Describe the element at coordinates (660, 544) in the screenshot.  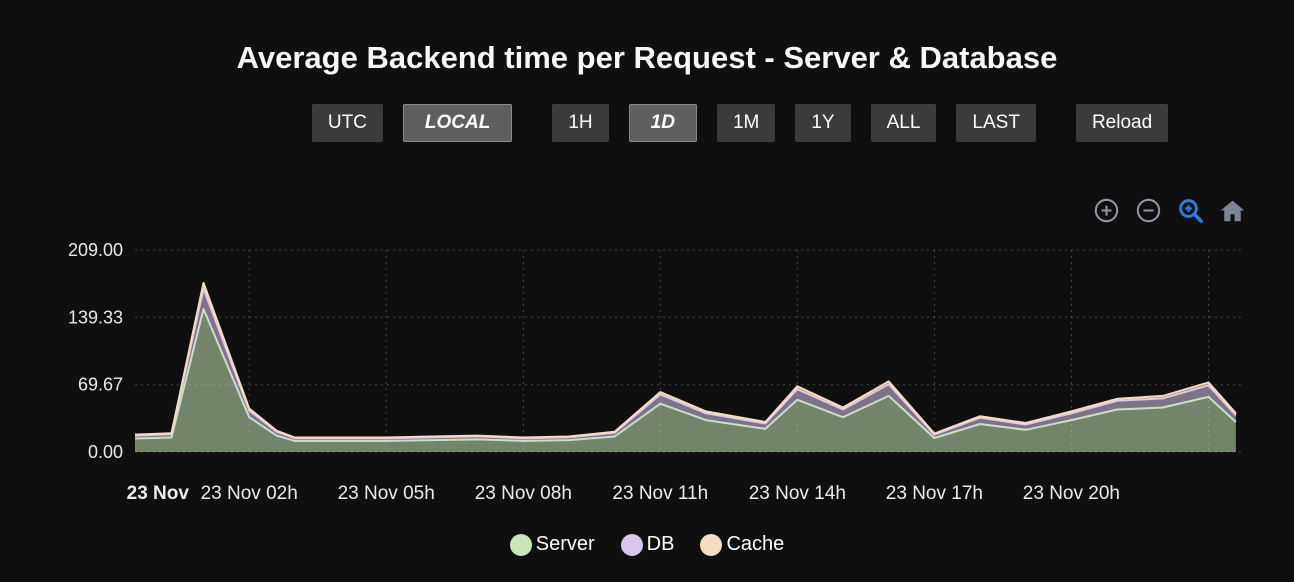
I see `legend-label-db: DB` at that location.